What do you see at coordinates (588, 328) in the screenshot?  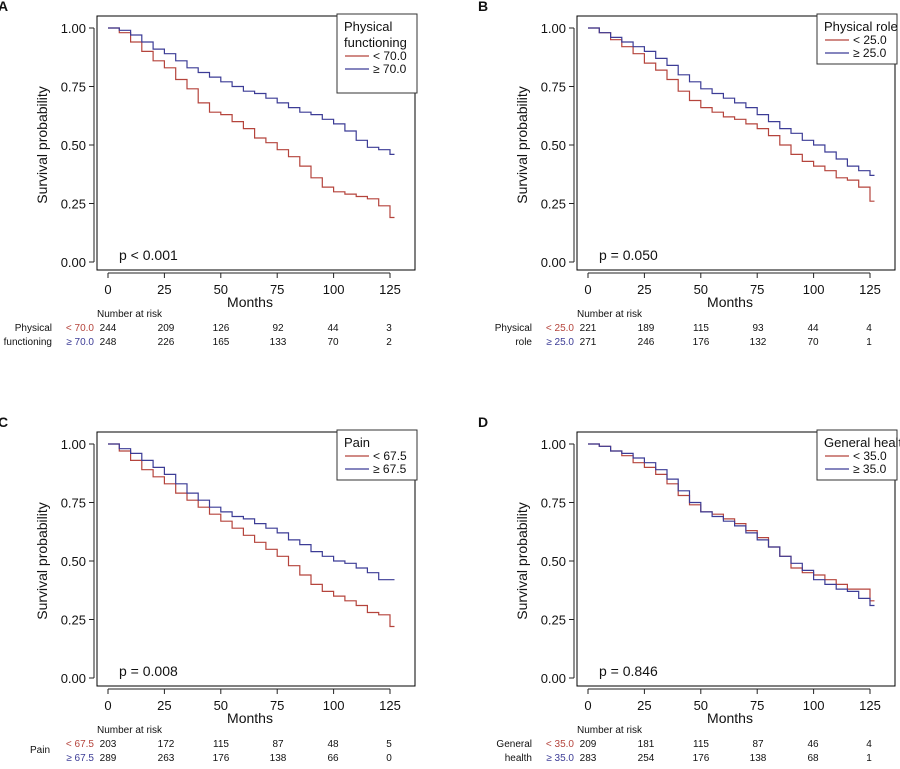 I see `risk-count: 221` at bounding box center [588, 328].